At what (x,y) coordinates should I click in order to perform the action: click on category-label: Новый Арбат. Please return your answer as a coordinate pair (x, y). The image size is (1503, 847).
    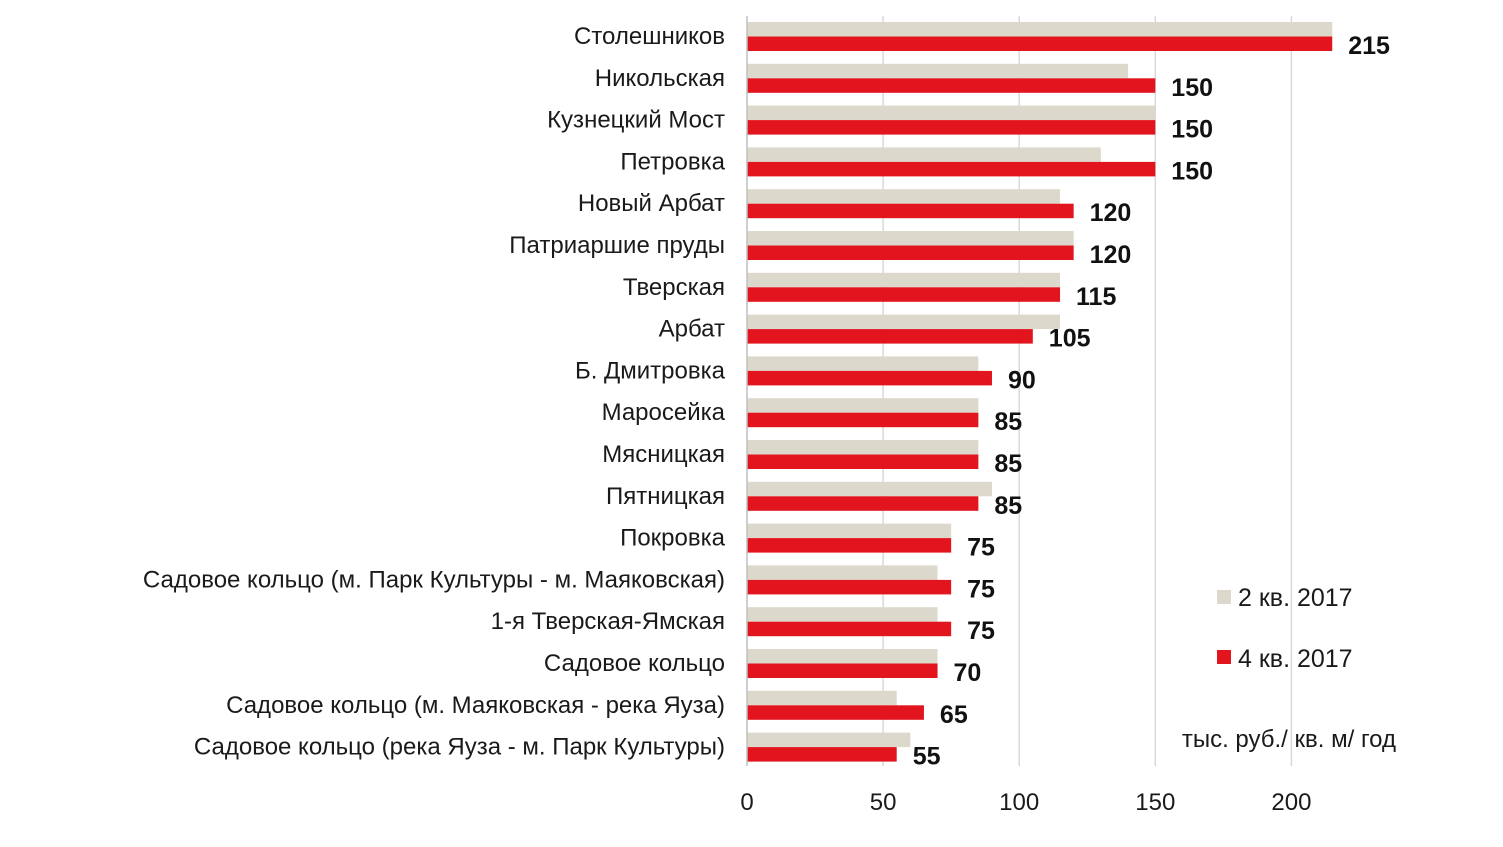
    Looking at the image, I should click on (651, 203).